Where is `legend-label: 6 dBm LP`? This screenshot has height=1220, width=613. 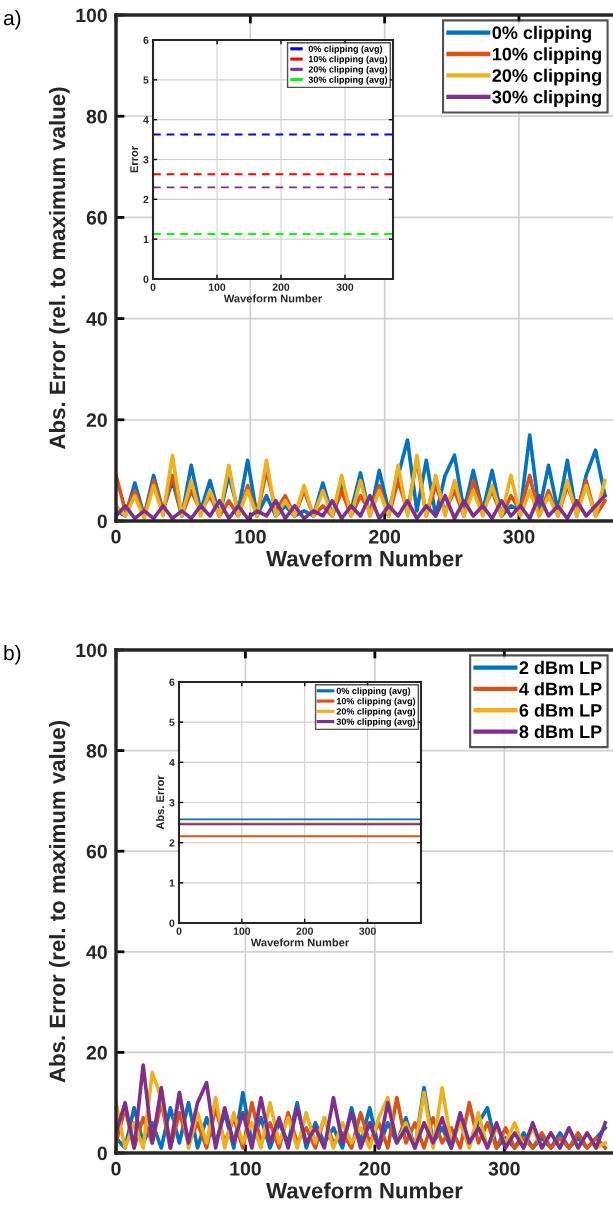
legend-label: 6 dBm LP is located at coordinates (560, 710).